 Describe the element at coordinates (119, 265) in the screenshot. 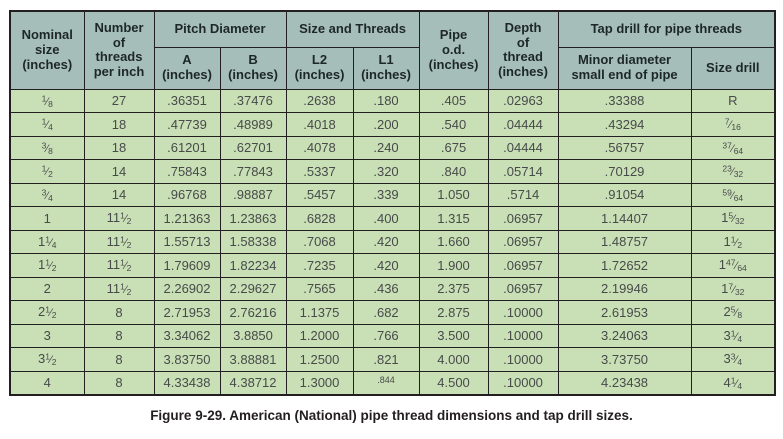

I see `cell-threads-per-inch: 111⁄2` at that location.